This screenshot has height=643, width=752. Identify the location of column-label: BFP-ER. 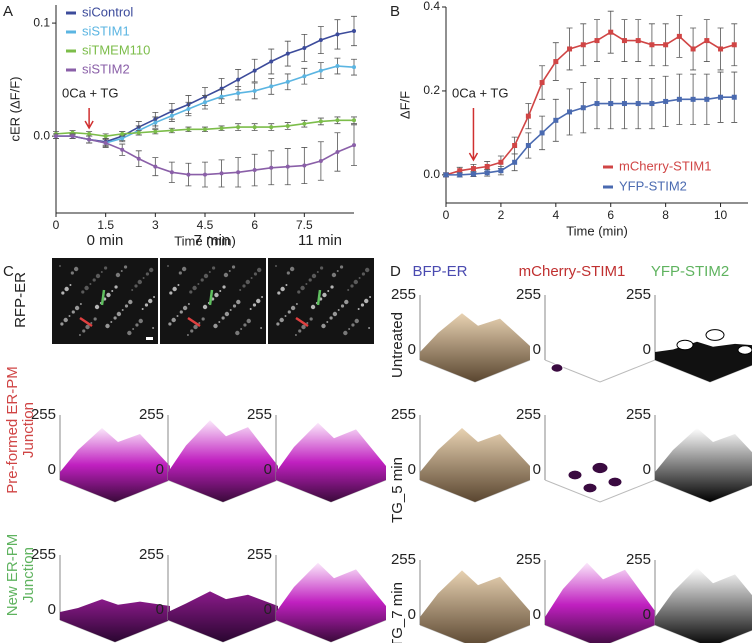
(439, 271).